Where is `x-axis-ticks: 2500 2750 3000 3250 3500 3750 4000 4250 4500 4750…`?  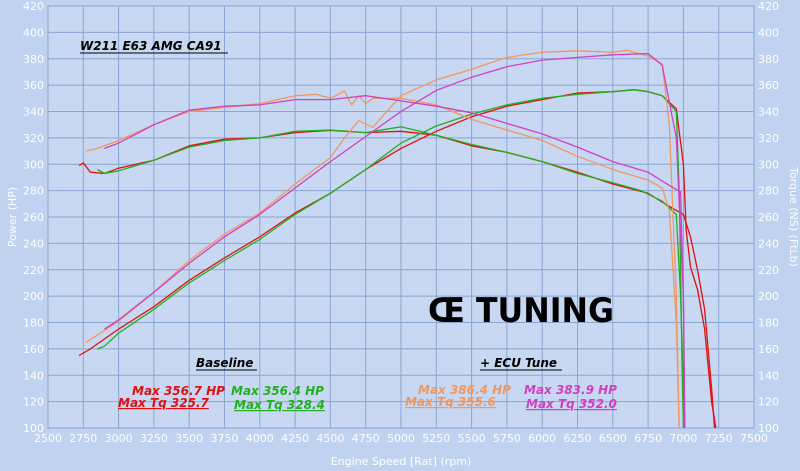
x-axis-ticks: 2500 2750 3000 3250 3500 3750 4000 4250 4500 4750… is located at coordinates (401, 438).